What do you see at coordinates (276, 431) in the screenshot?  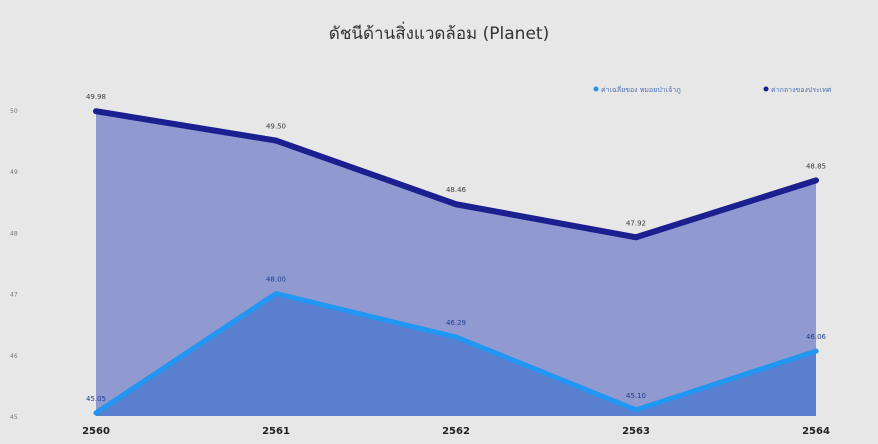 I see `x-tick-label: 2561` at bounding box center [276, 431].